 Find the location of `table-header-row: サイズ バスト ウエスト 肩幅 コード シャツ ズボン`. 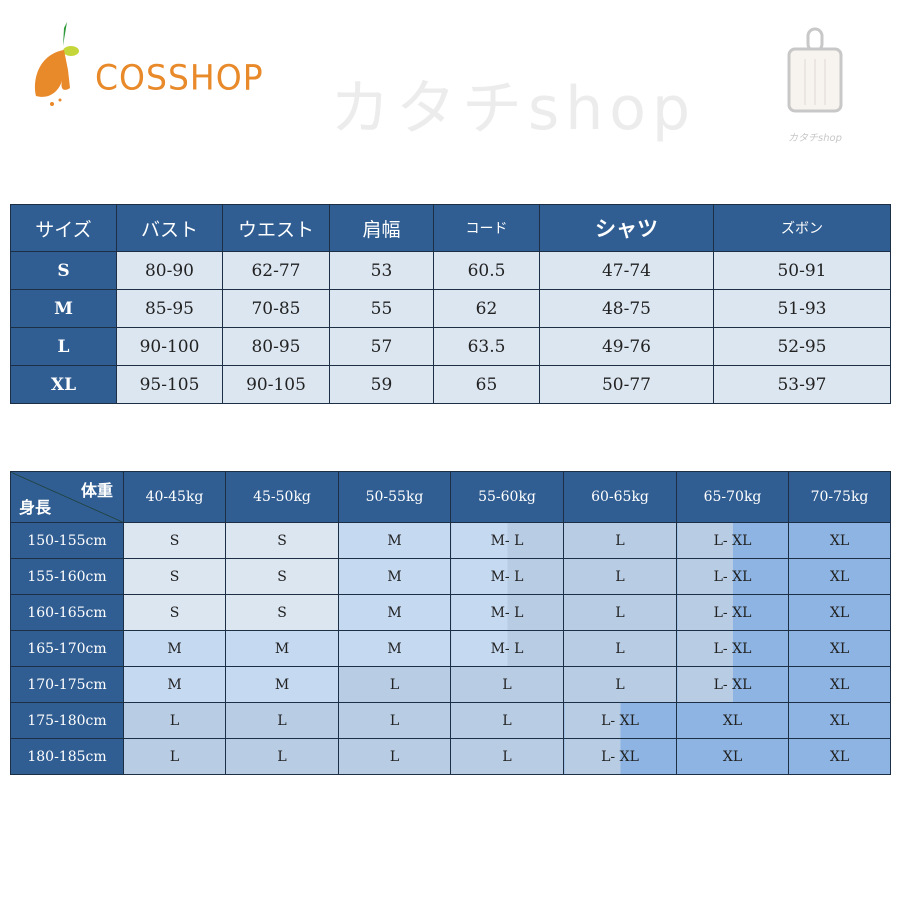

table-header-row: サイズ バスト ウエスト 肩幅 コード シャツ ズボン is located at coordinates (450, 228).